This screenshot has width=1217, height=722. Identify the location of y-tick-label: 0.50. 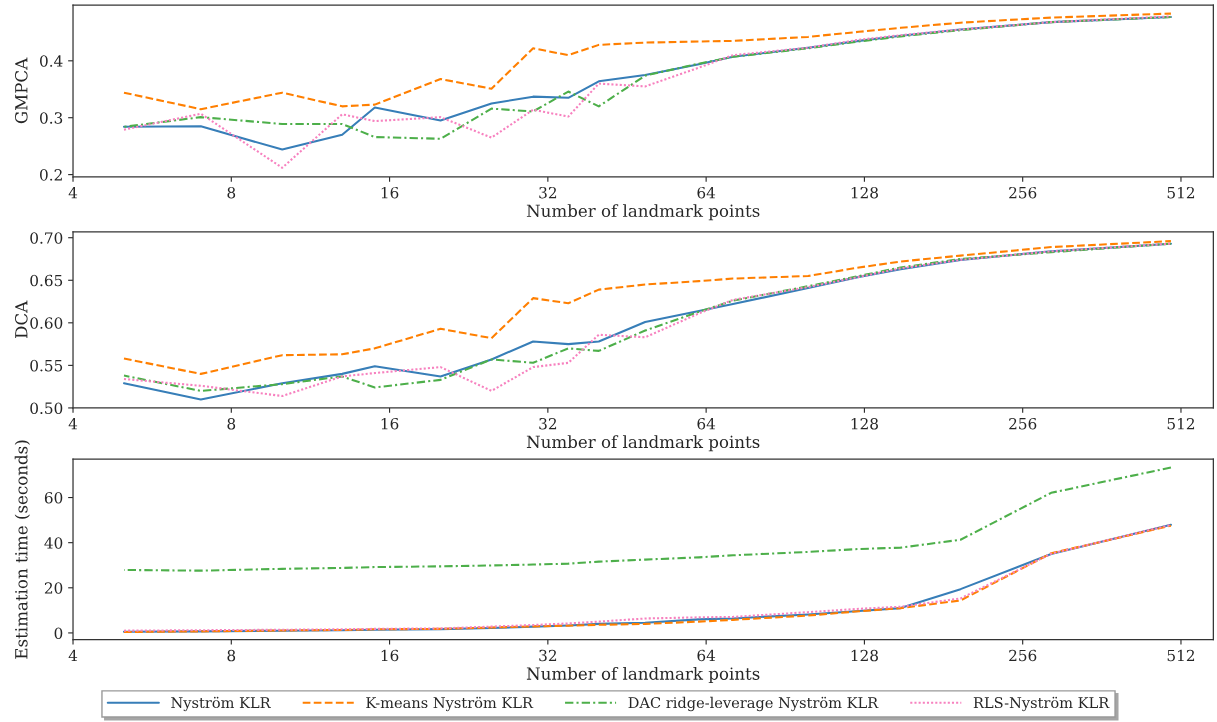
(46, 408).